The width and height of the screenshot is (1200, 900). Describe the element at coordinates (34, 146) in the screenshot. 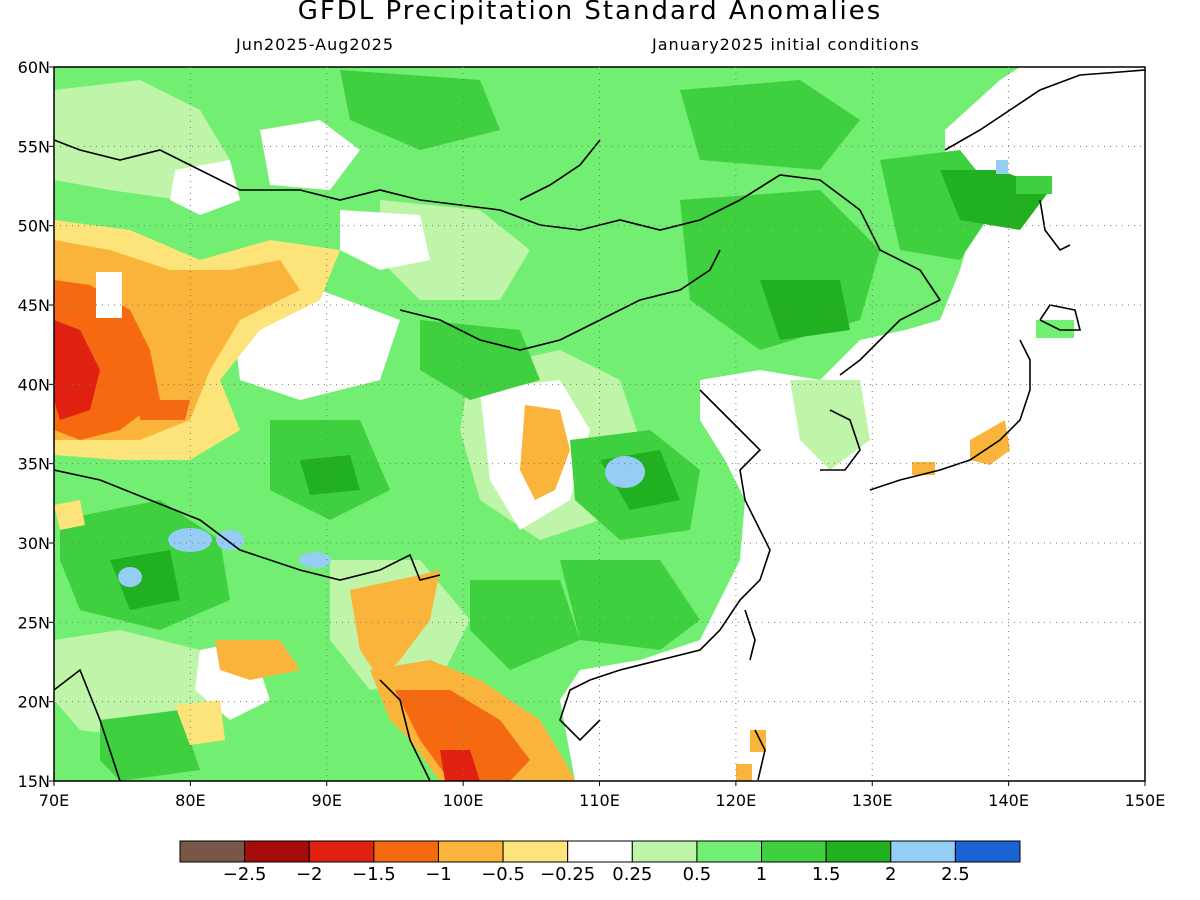

I see `lat-tick-label: 55N` at that location.